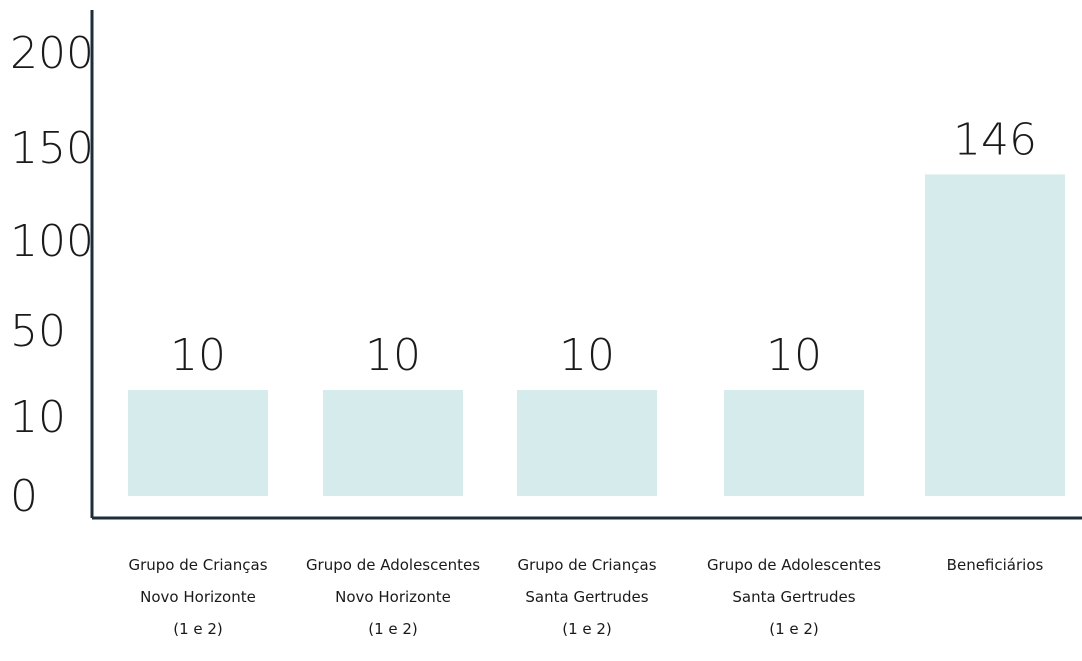  I want to click on x-tick-label: Grupo de Crianças Novo Horizonte (1 e 2), so click(197, 597).